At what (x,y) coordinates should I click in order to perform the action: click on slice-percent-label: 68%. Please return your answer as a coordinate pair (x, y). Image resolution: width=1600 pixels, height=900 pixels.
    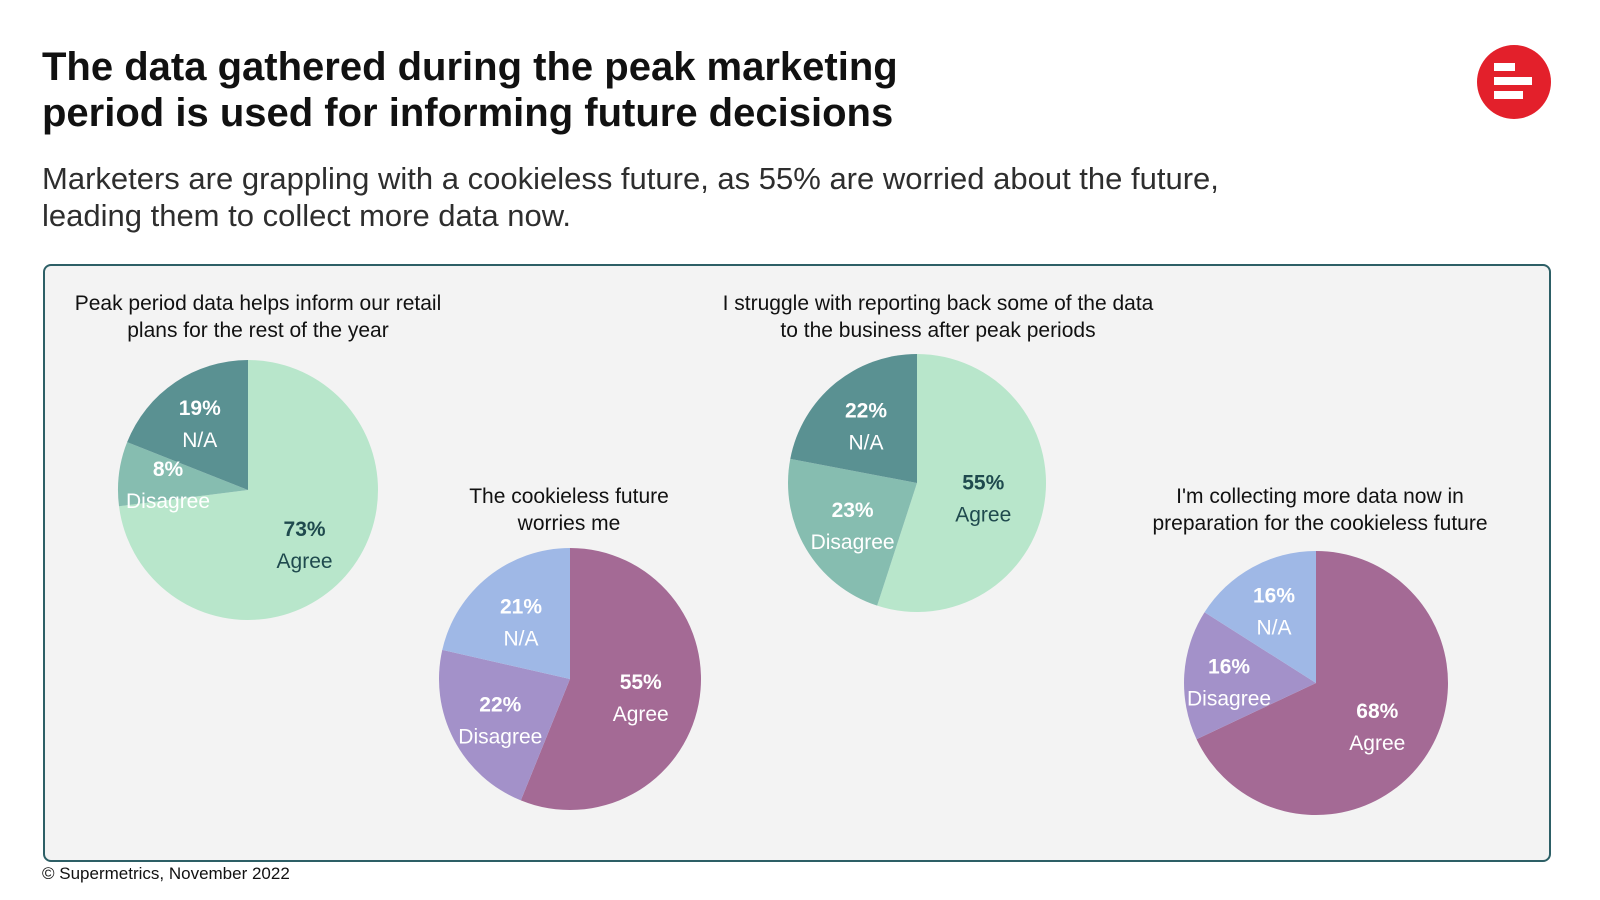
    Looking at the image, I should click on (1377, 711).